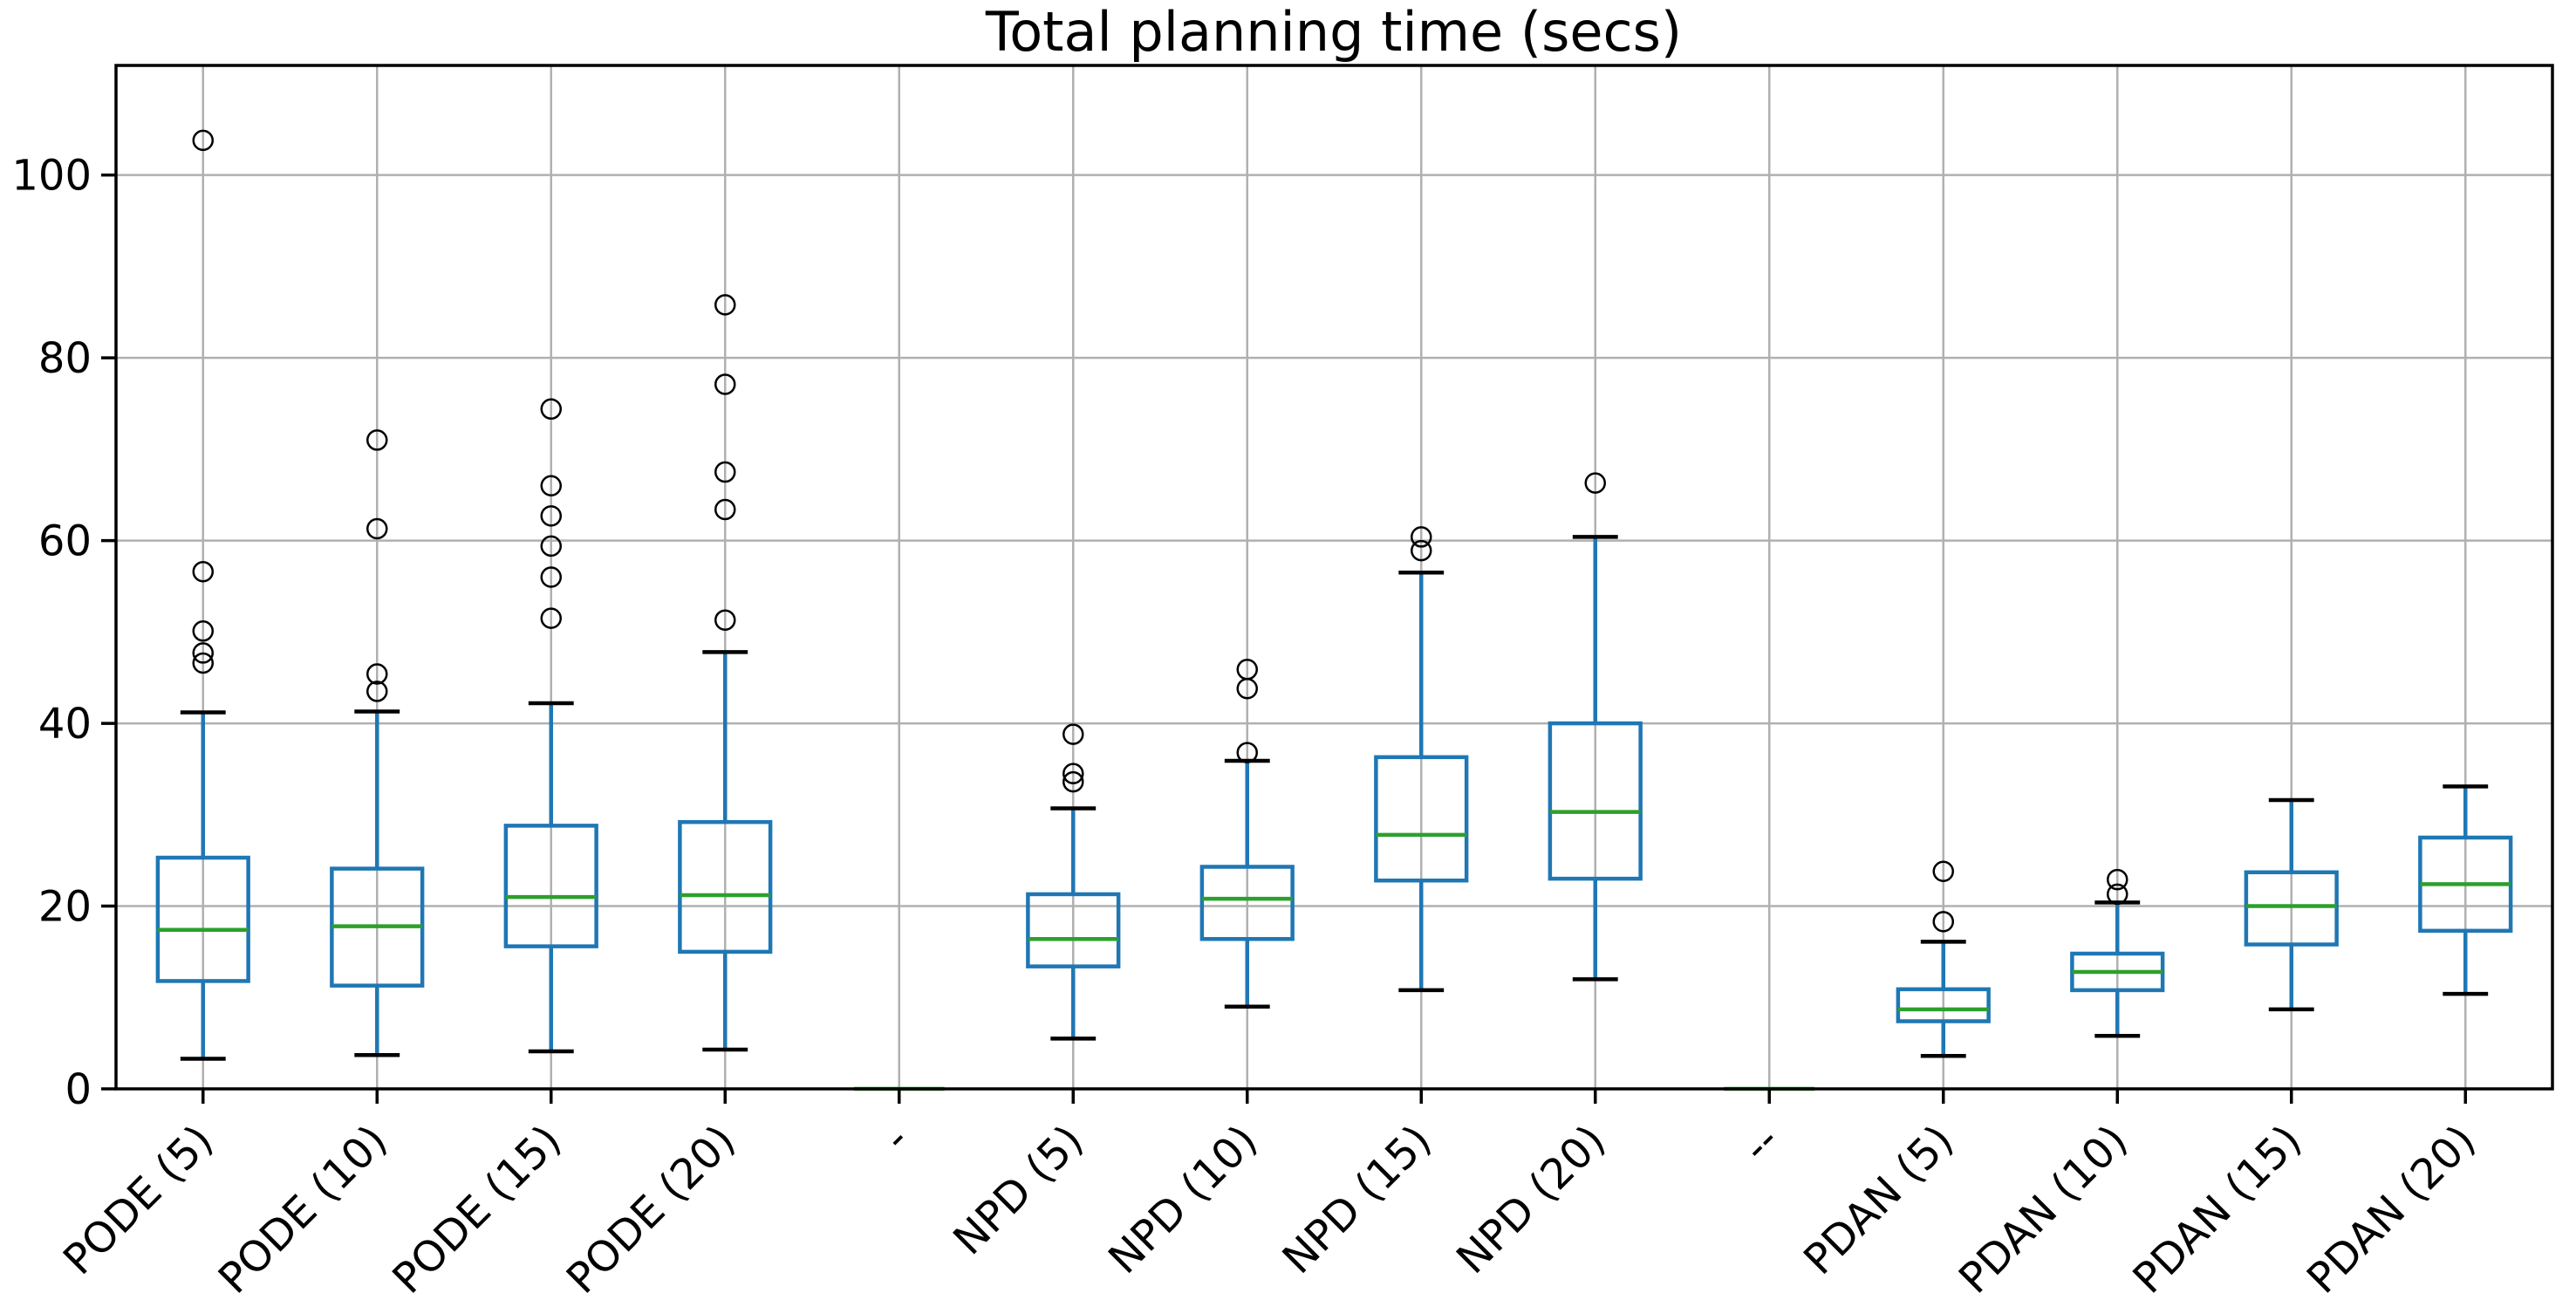 The image size is (2576, 1300). I want to click on x-tick-label-npd-20: NPD (20), so click(1531, 1199).